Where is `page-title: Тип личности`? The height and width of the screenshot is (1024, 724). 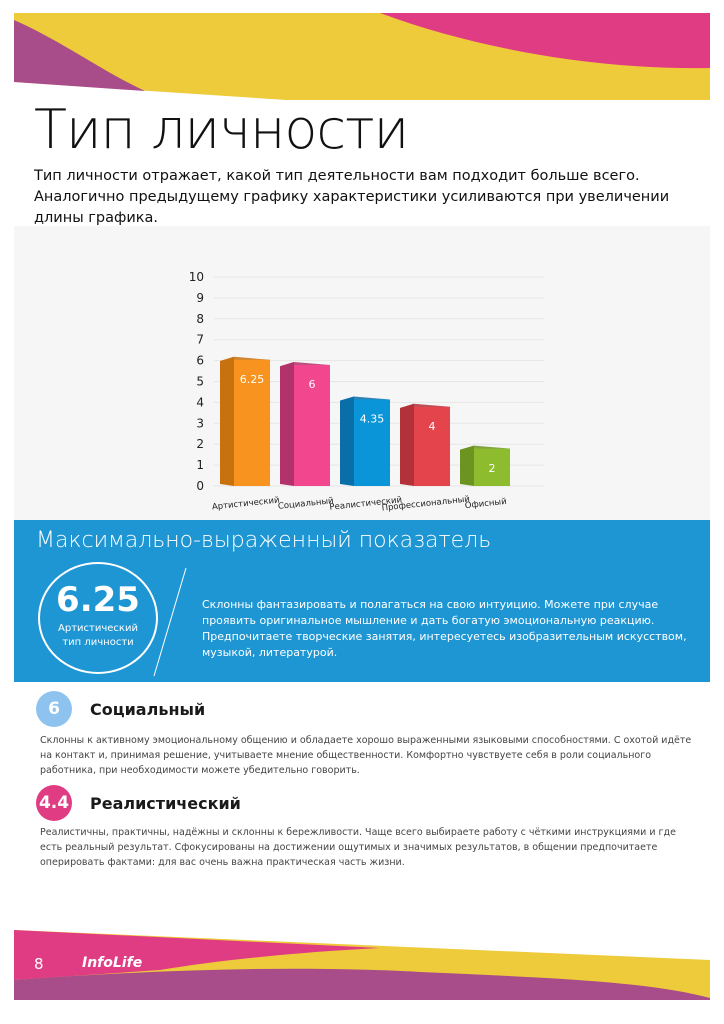 page-title: Тип личности is located at coordinates (221, 129).